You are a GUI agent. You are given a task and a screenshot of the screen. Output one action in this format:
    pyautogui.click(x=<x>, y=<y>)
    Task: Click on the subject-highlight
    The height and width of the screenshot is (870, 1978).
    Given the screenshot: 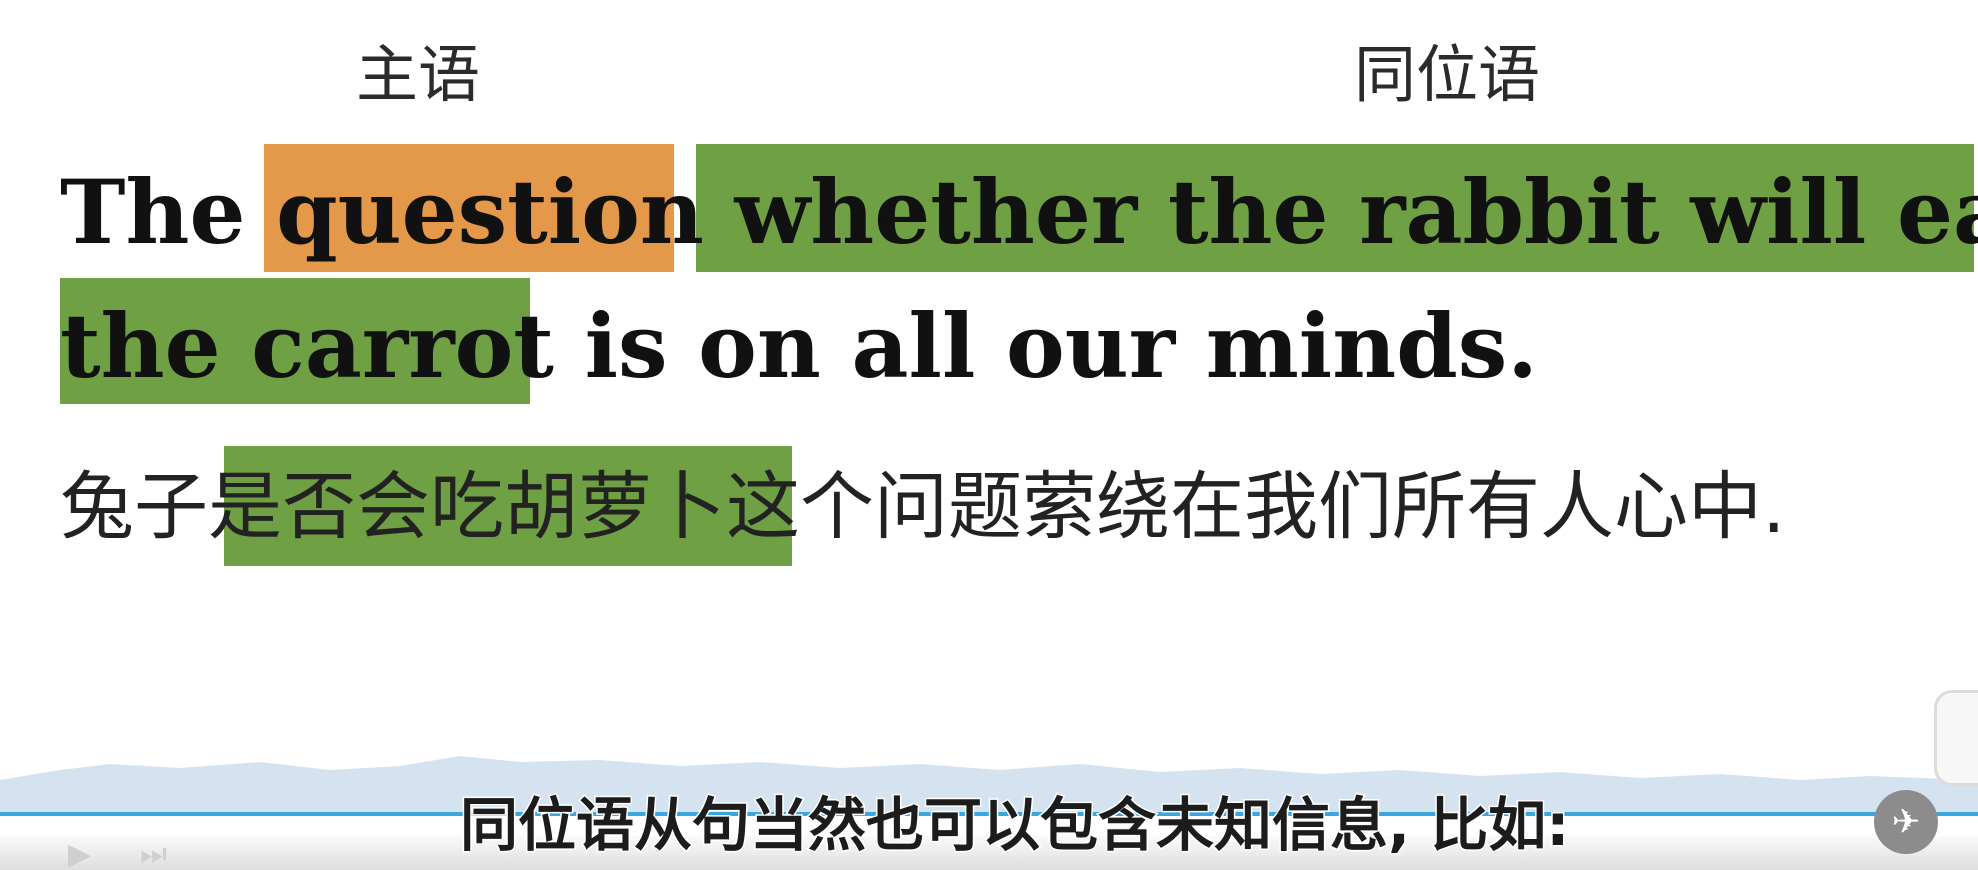 What is the action you would take?
    pyautogui.click(x=469, y=208)
    